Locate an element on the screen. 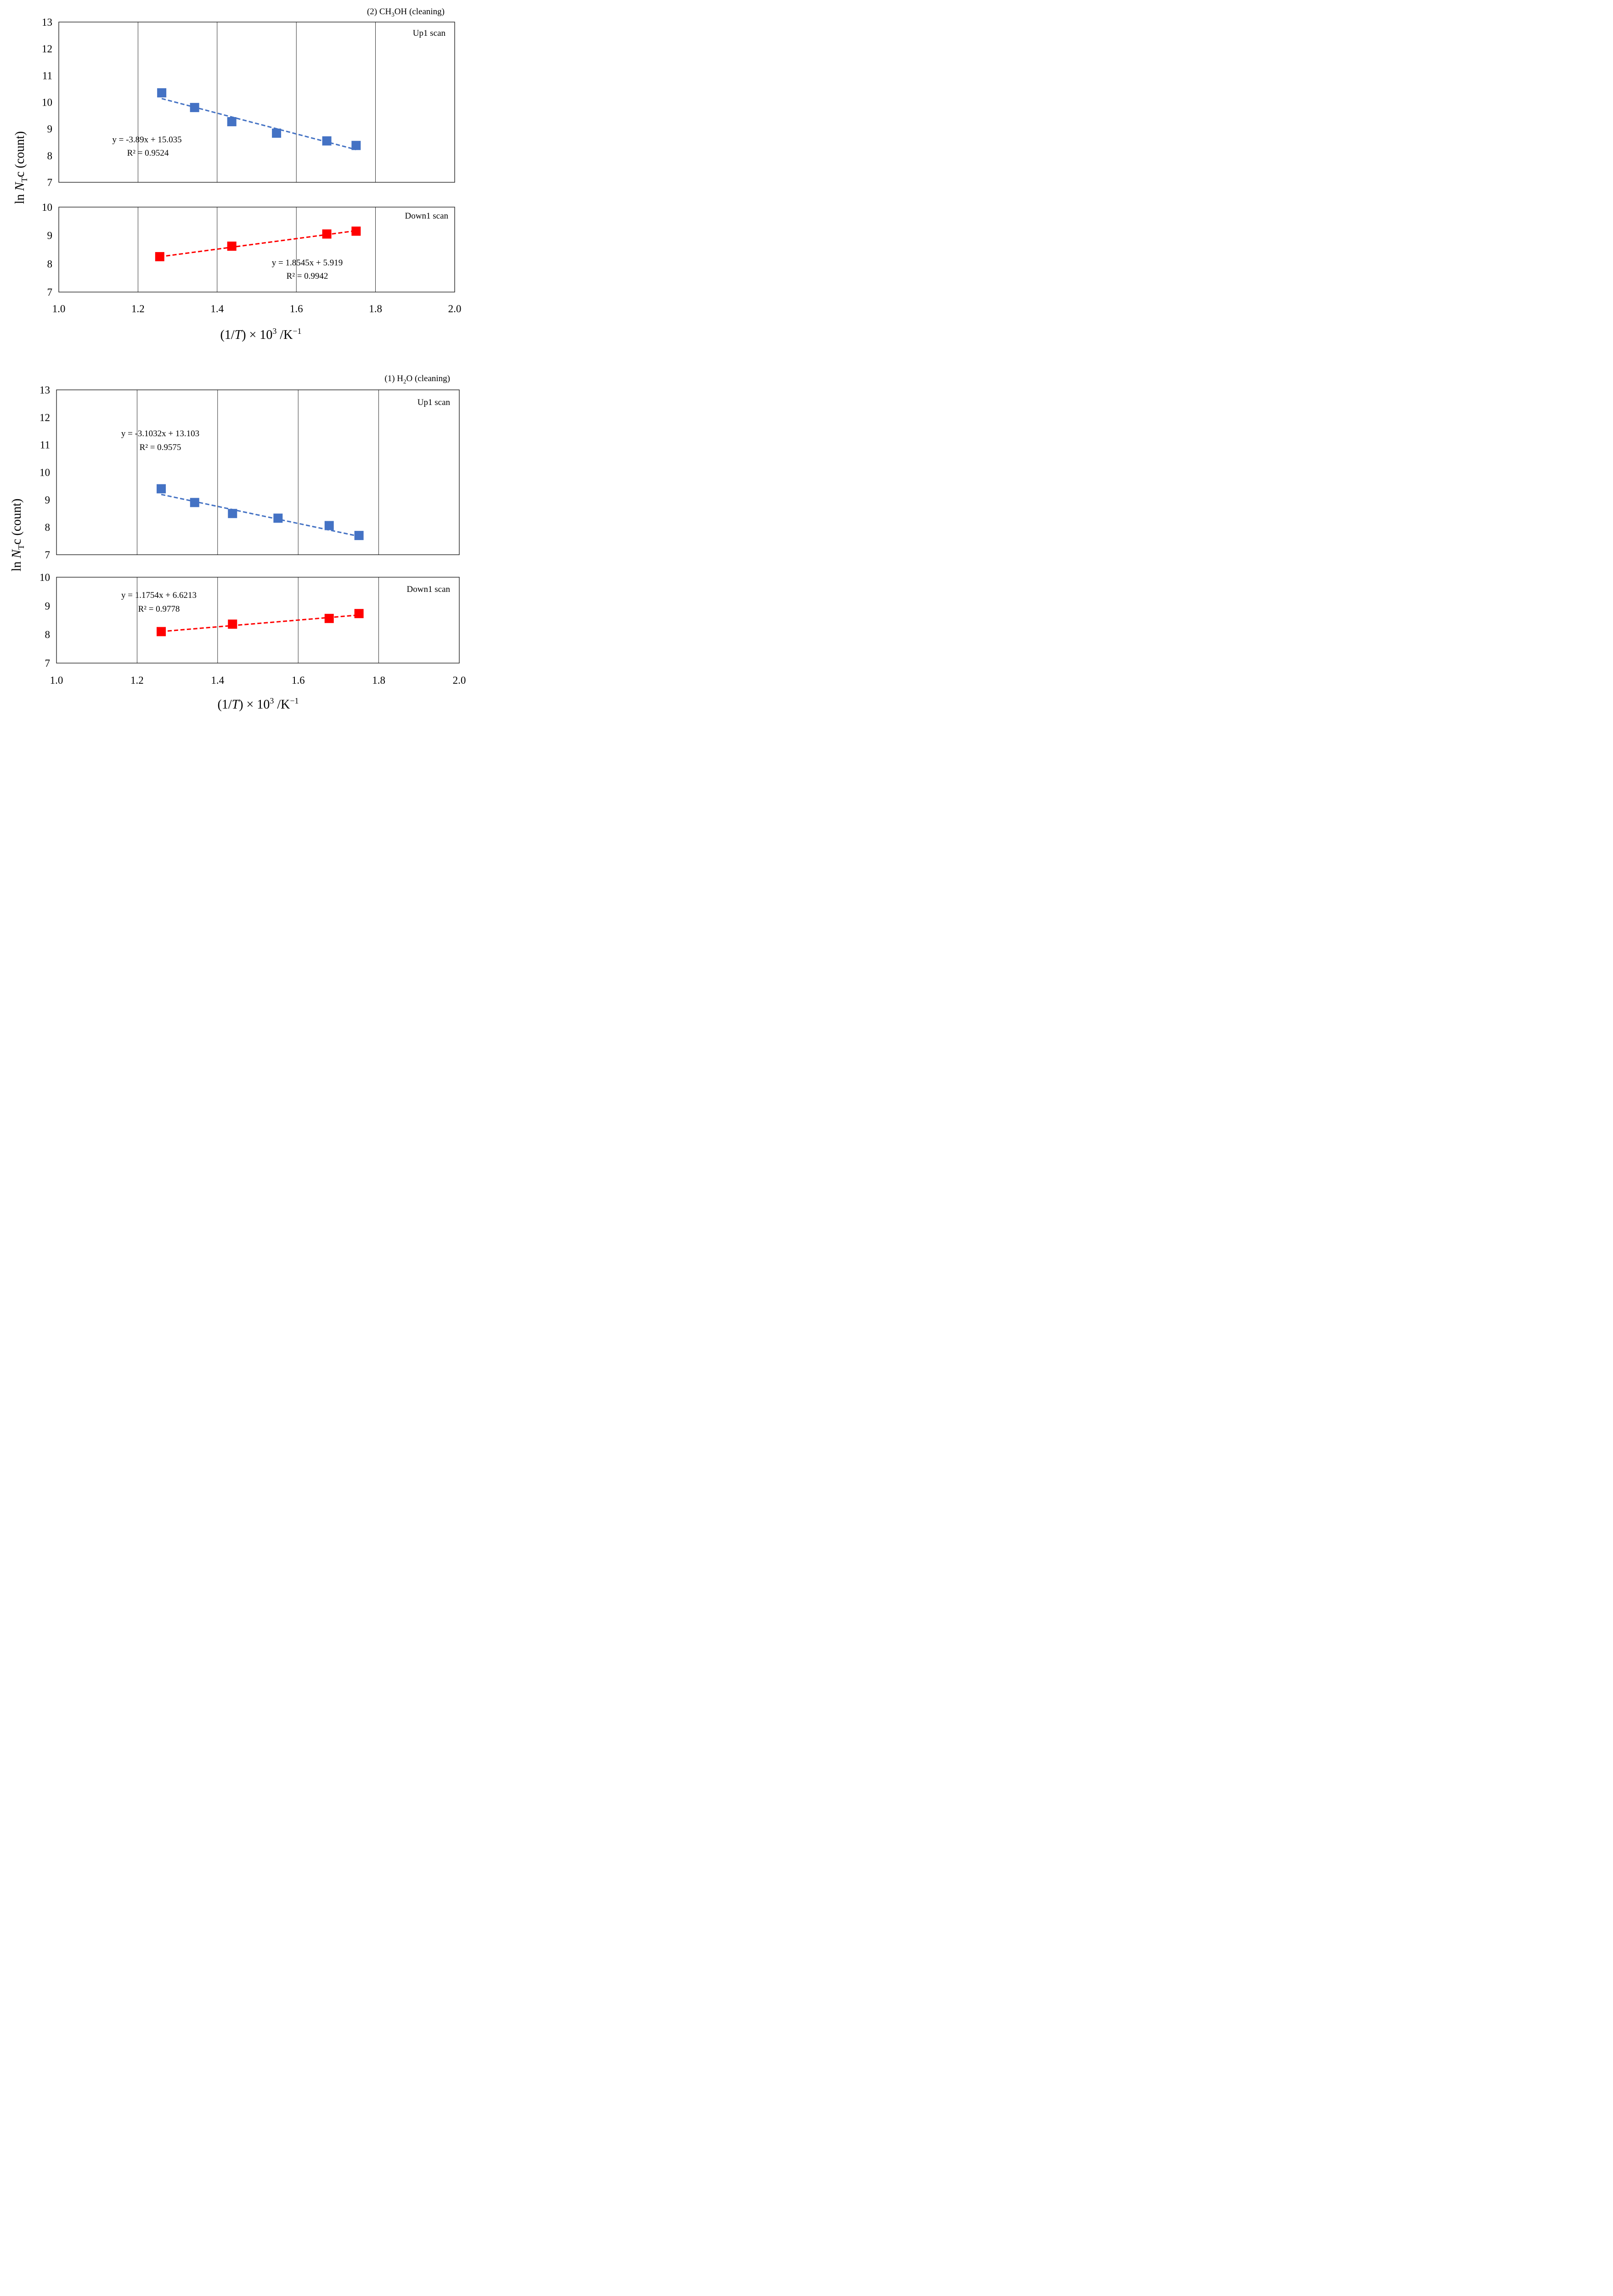 This screenshot has height=2296, width=1613. chart-title-subscript: 3 is located at coordinates (393, 14).